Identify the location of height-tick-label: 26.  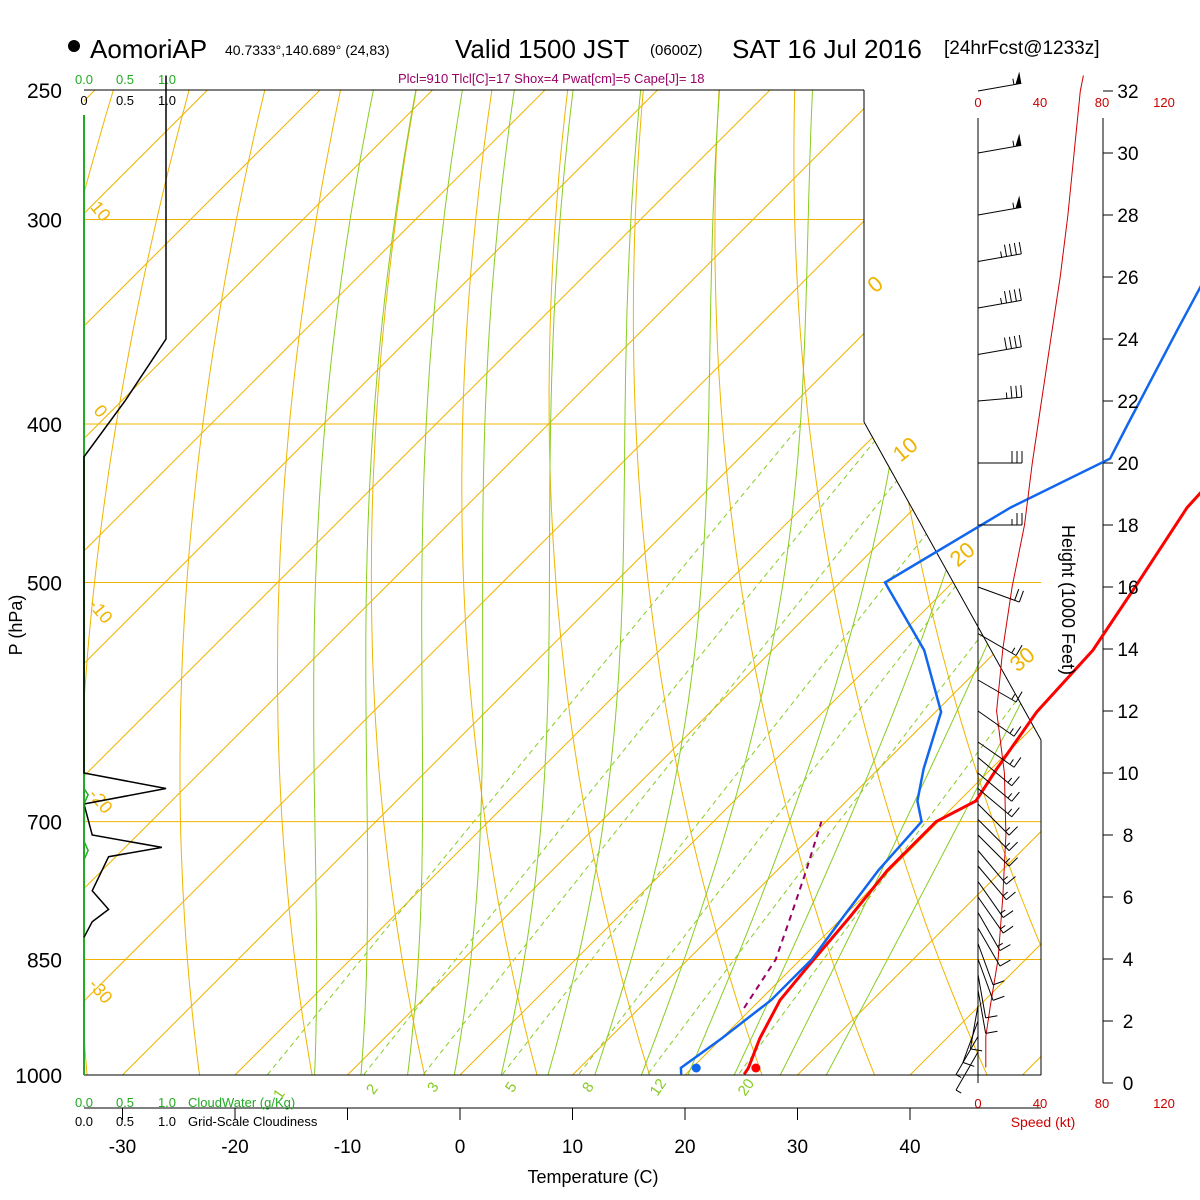
(1127, 278).